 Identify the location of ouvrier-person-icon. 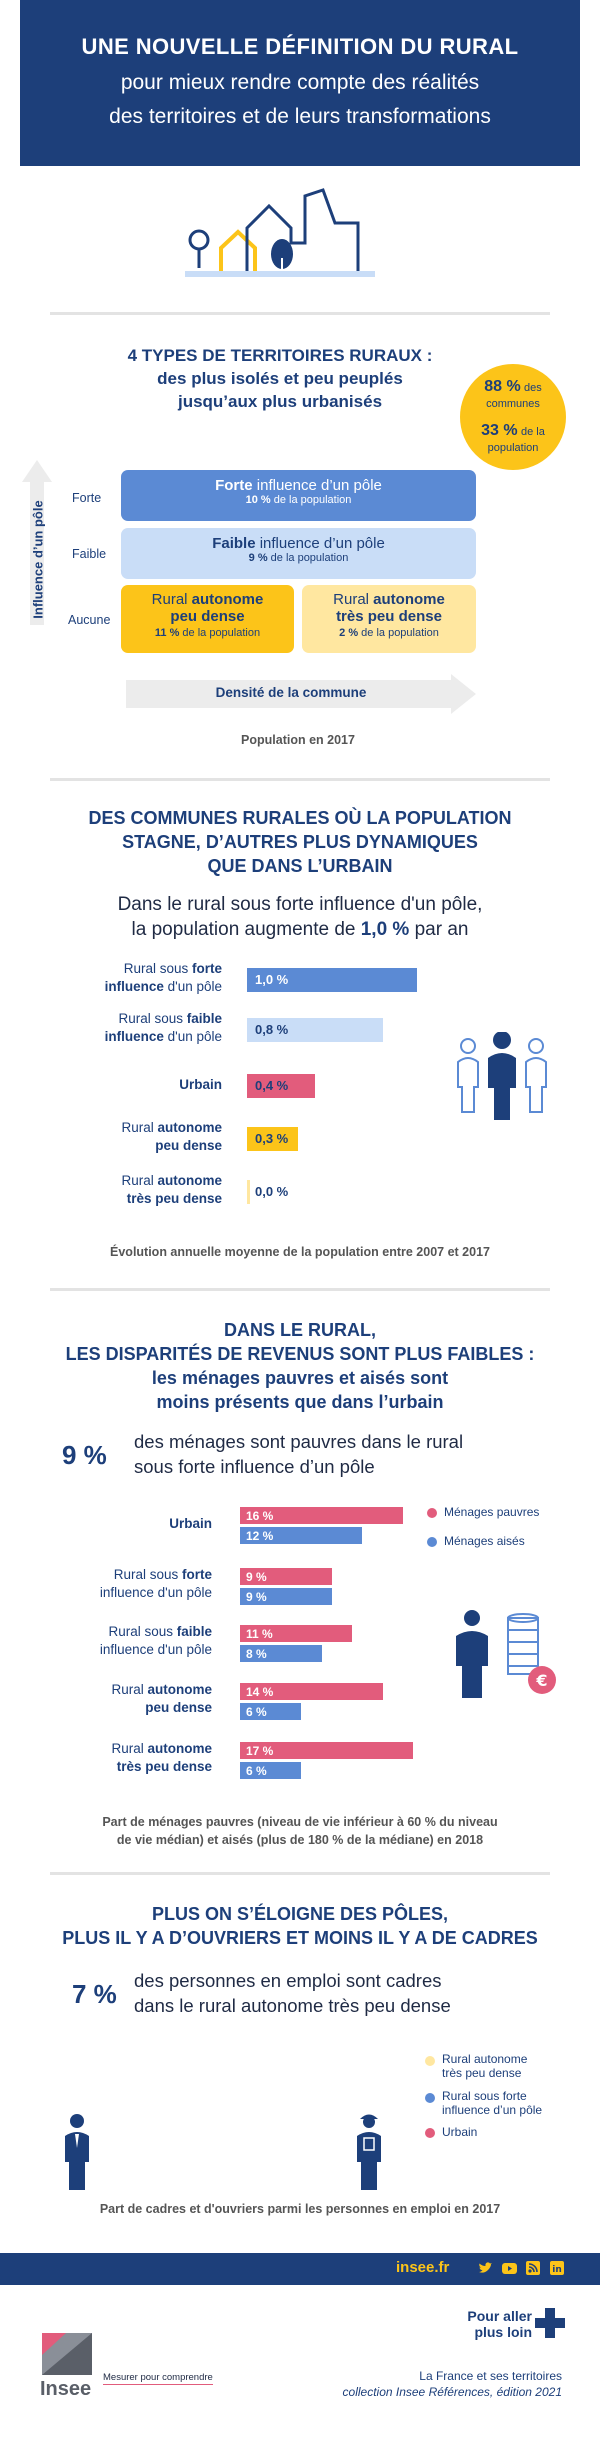
(369, 2152).